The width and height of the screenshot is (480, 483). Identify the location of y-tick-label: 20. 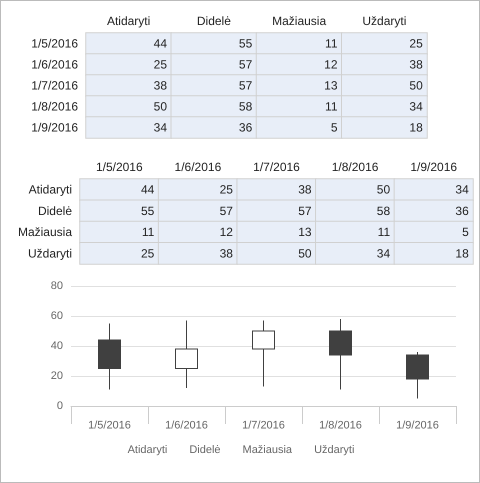
(56, 376).